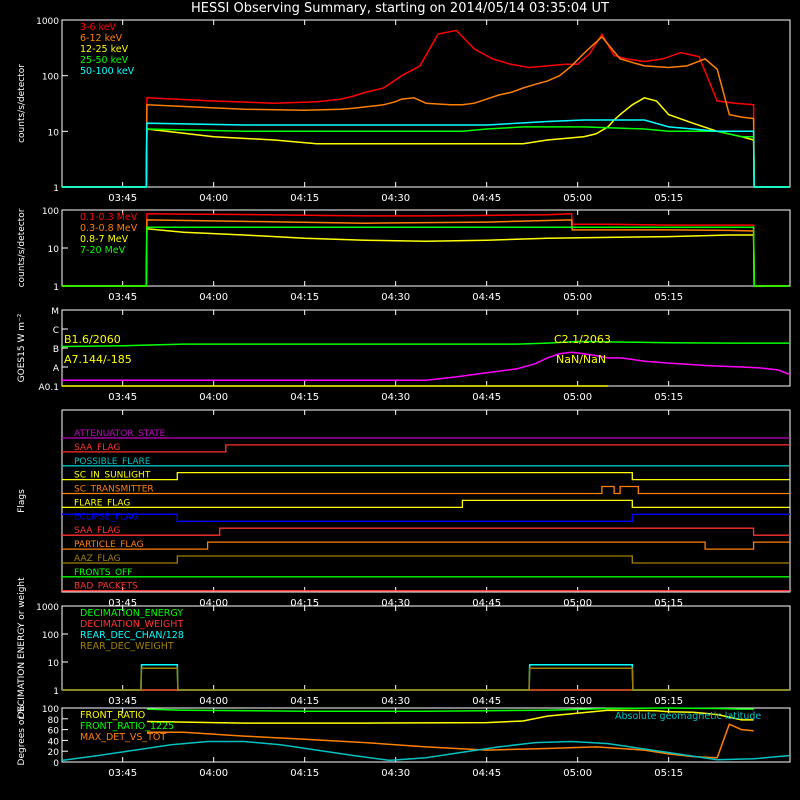 This screenshot has width=800, height=800. Describe the element at coordinates (450, 716) in the screenshot. I see `series-line-front-ratio` at that location.